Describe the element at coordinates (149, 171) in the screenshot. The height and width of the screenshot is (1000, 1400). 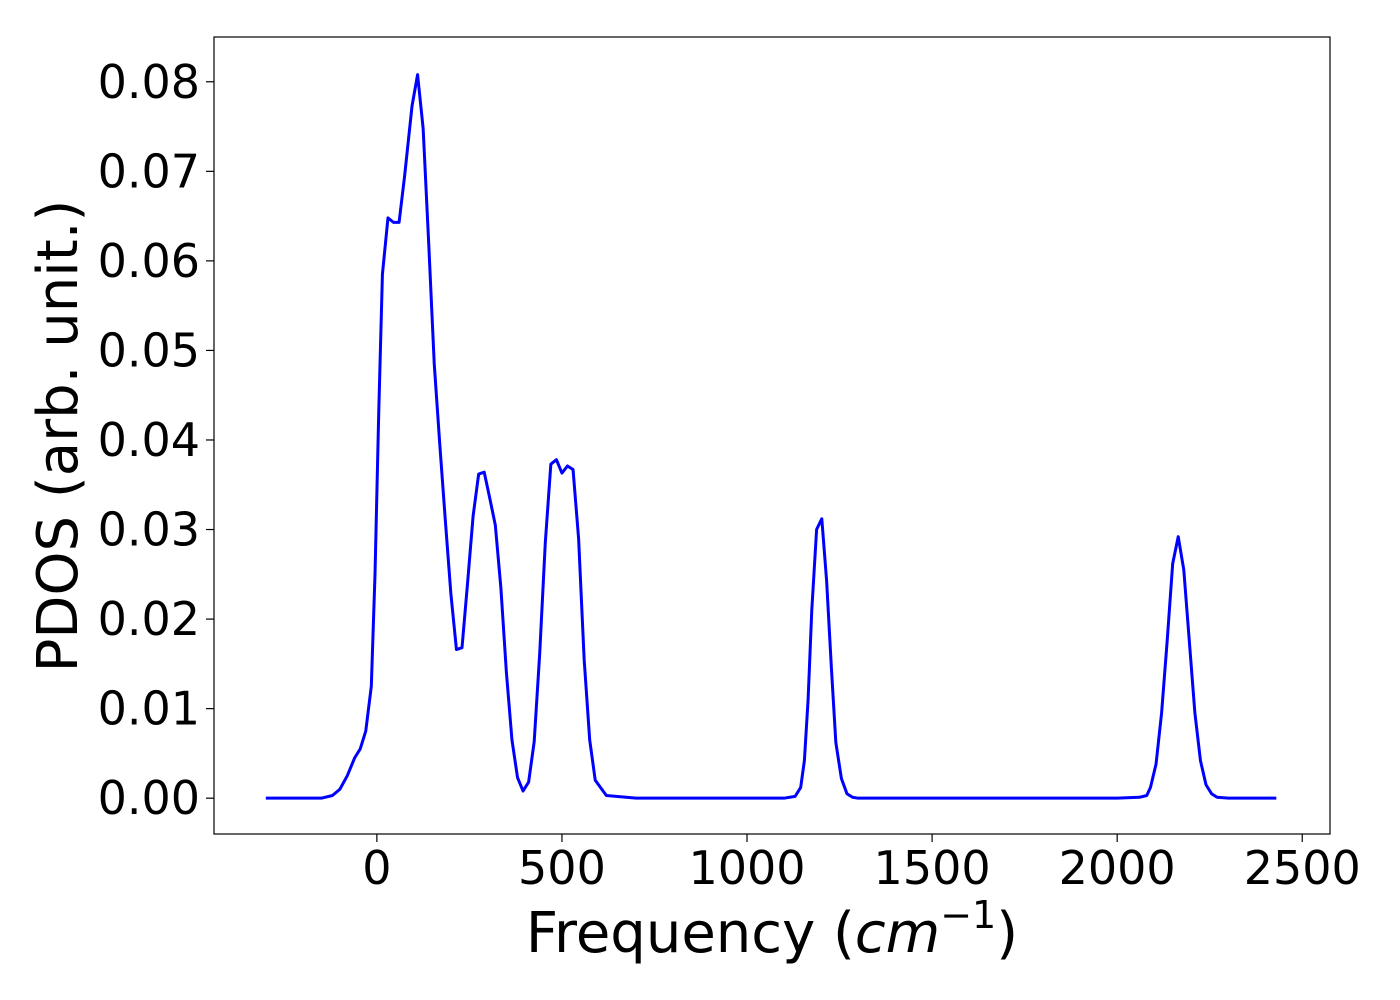
I see `y-tick-label: 0.07` at that location.